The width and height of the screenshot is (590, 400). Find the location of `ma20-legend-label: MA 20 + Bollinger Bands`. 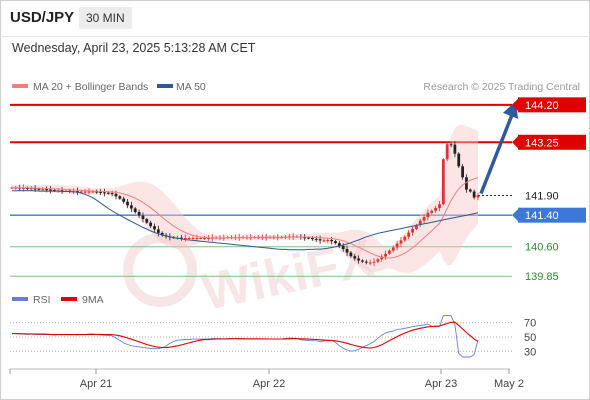

ma20-legend-label: MA 20 + Bollinger Bands is located at coordinates (90, 87).